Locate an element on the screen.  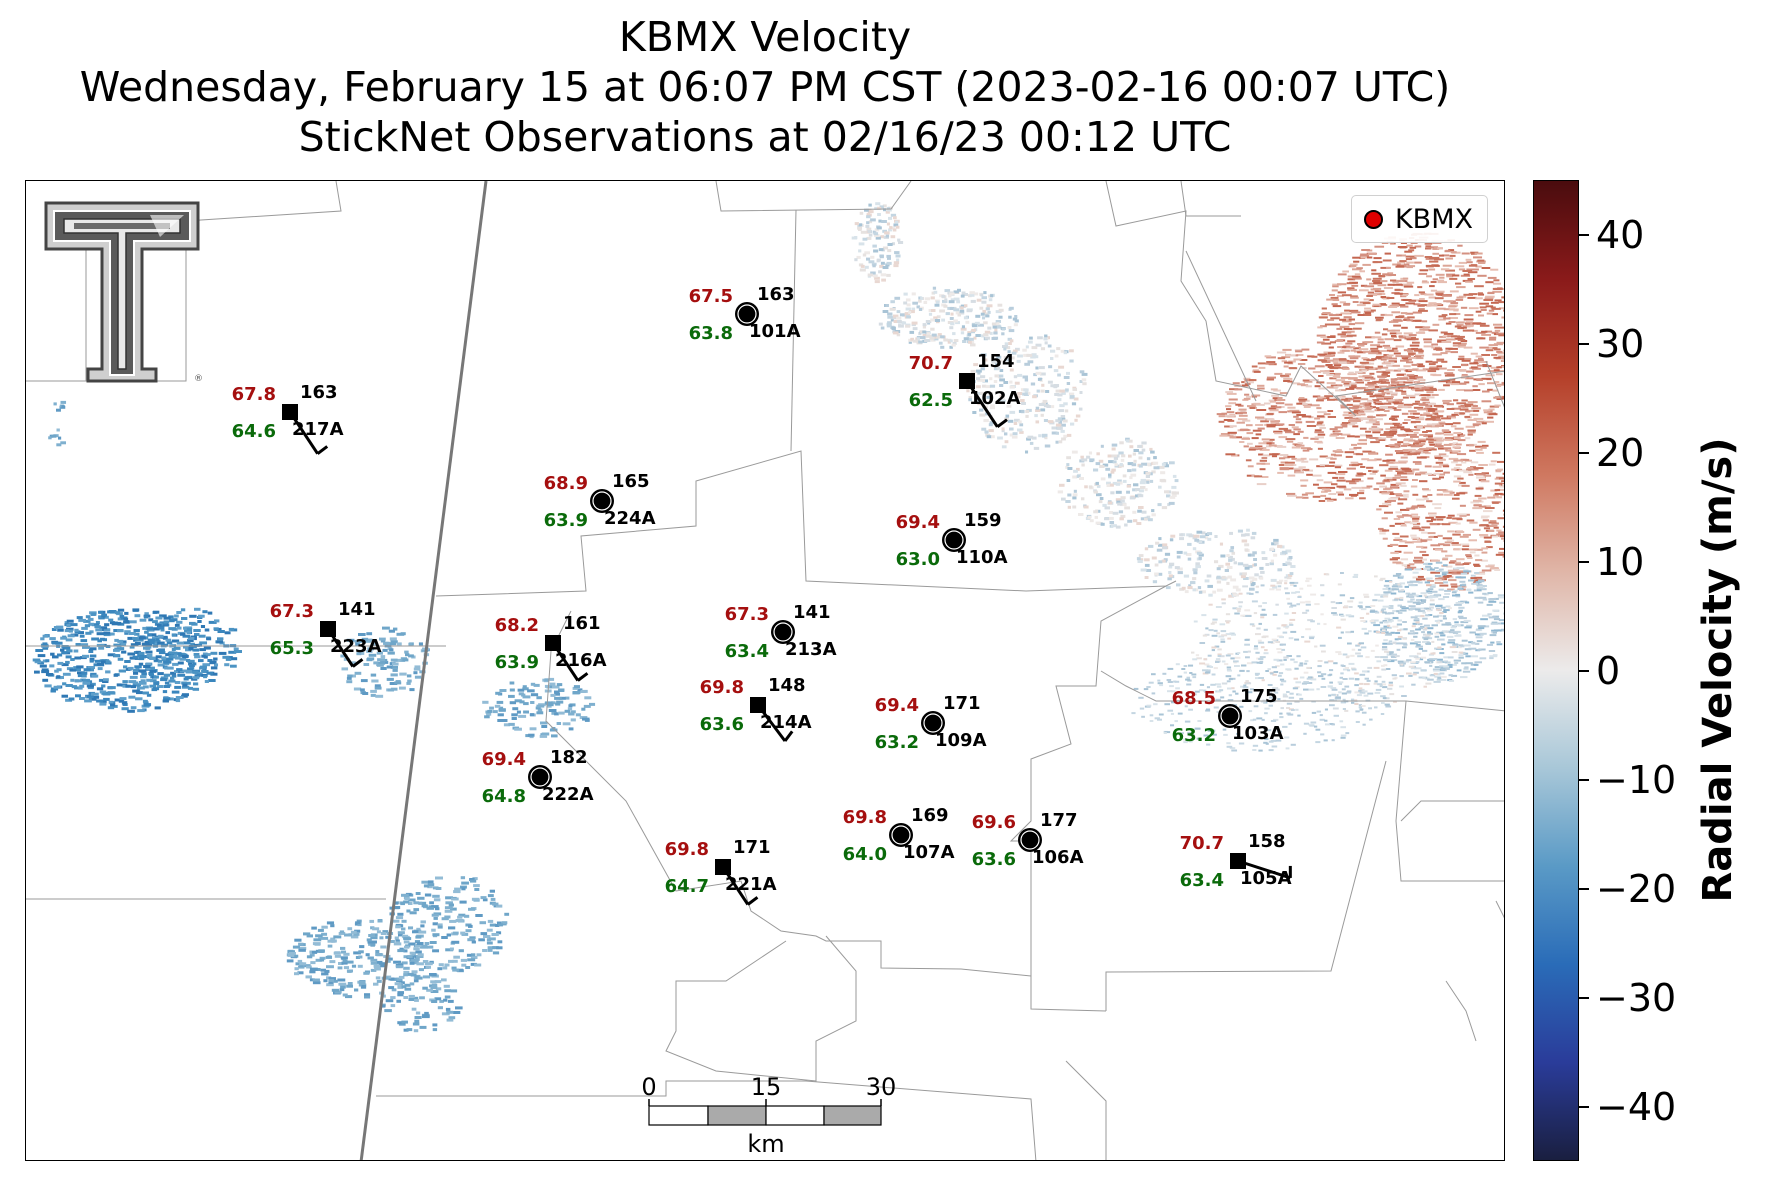
station-dewpoint: 62.5 is located at coordinates (931, 400).